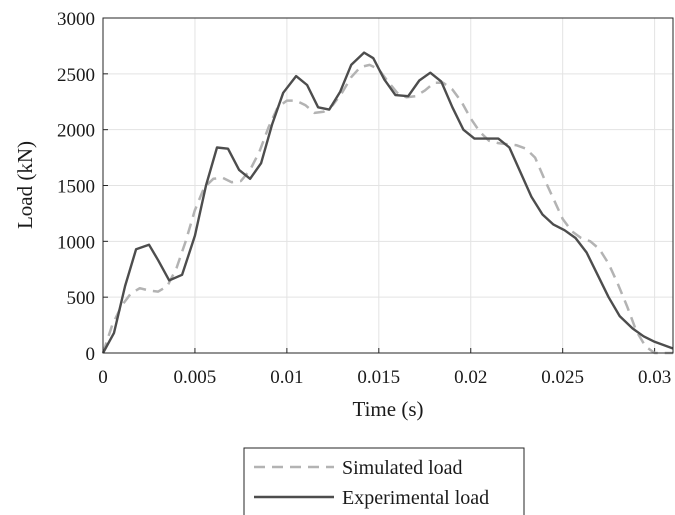 The image size is (675, 515). I want to click on legend: Simulated load Experimental load, so click(384, 481).